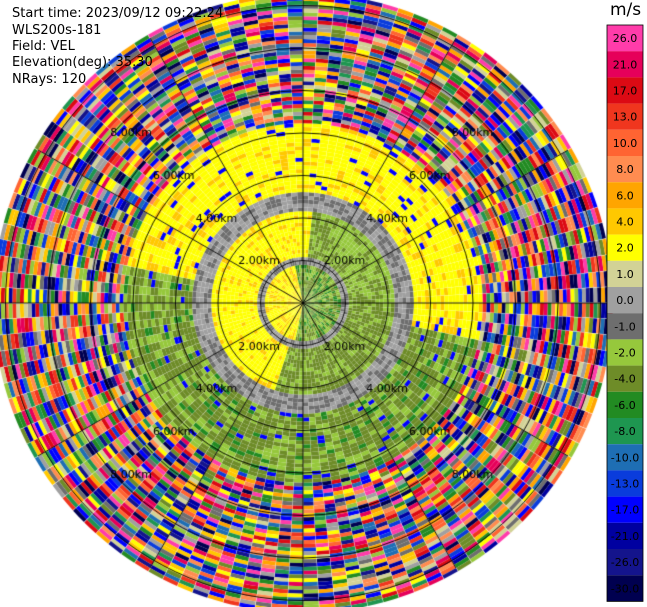 The height and width of the screenshot is (607, 647). I want to click on colorbar-tick-label: 8.0, so click(625, 169).